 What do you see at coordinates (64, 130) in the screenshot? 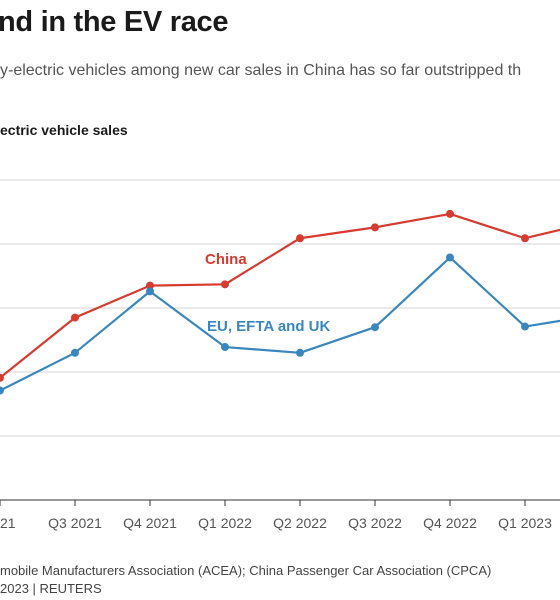
I see `y-axis-label: ectric vehicle sales` at bounding box center [64, 130].